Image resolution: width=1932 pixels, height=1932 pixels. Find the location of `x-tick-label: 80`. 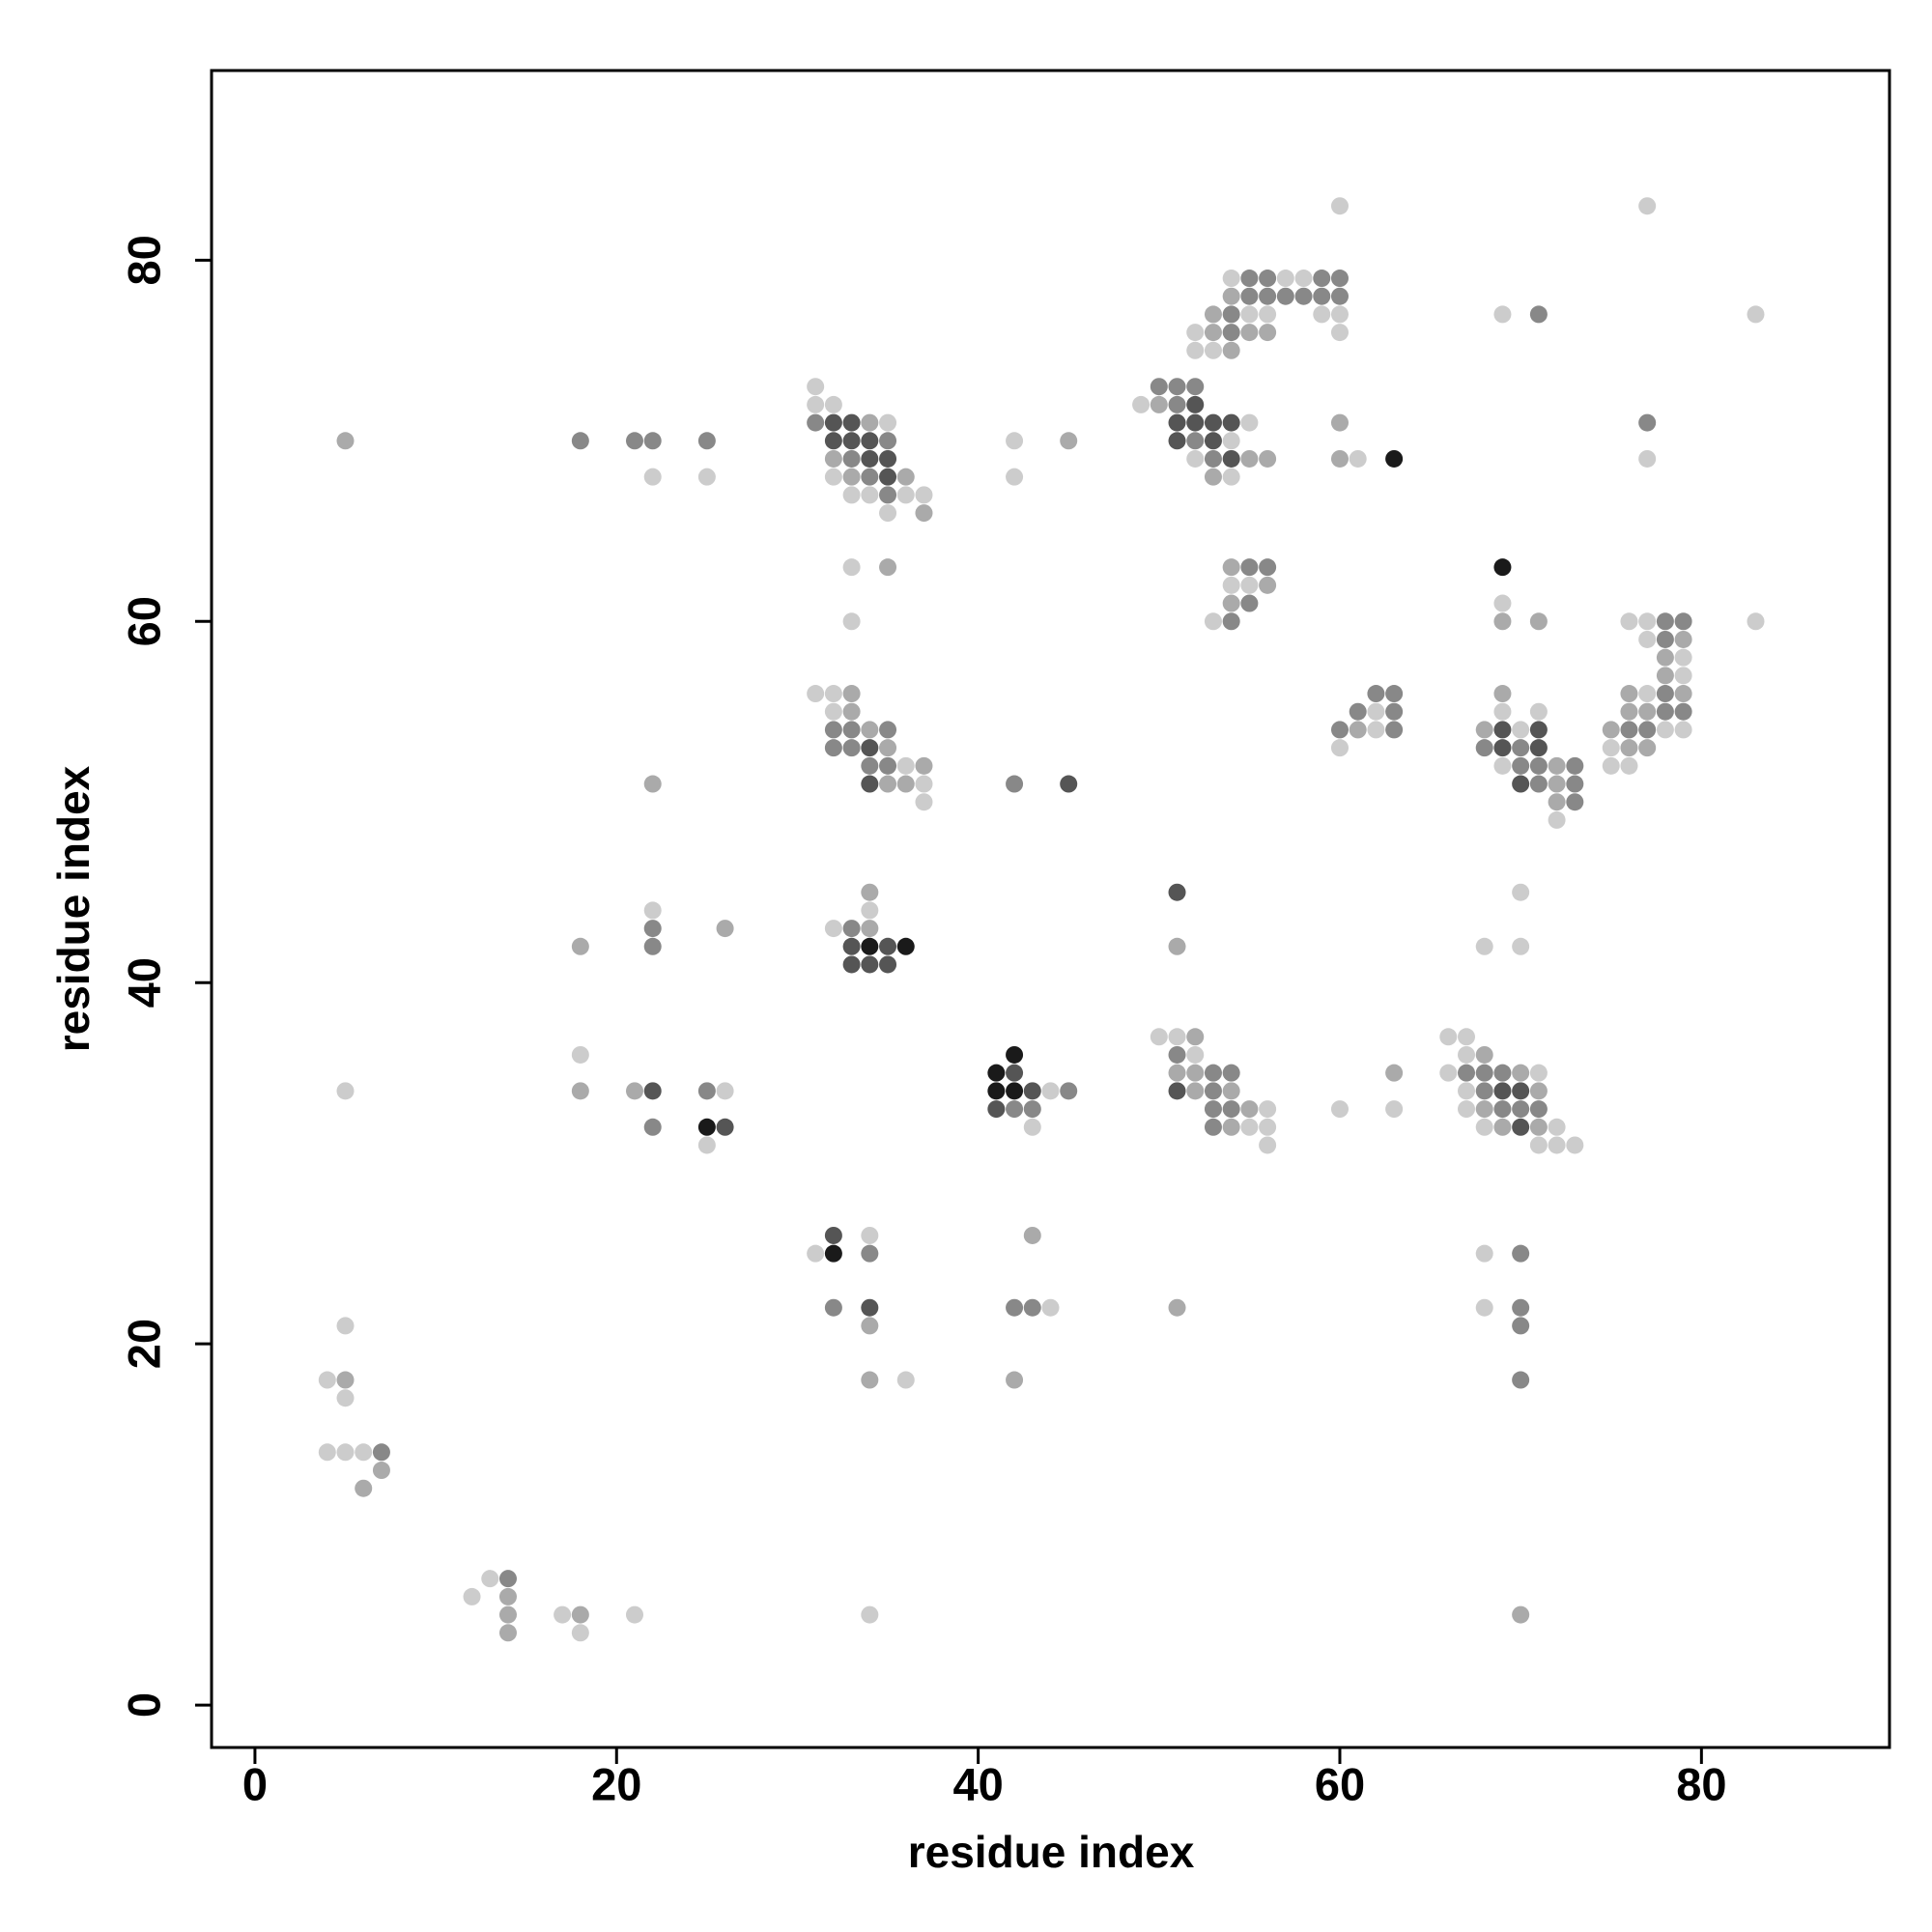

x-tick-label: 80 is located at coordinates (1701, 1783).